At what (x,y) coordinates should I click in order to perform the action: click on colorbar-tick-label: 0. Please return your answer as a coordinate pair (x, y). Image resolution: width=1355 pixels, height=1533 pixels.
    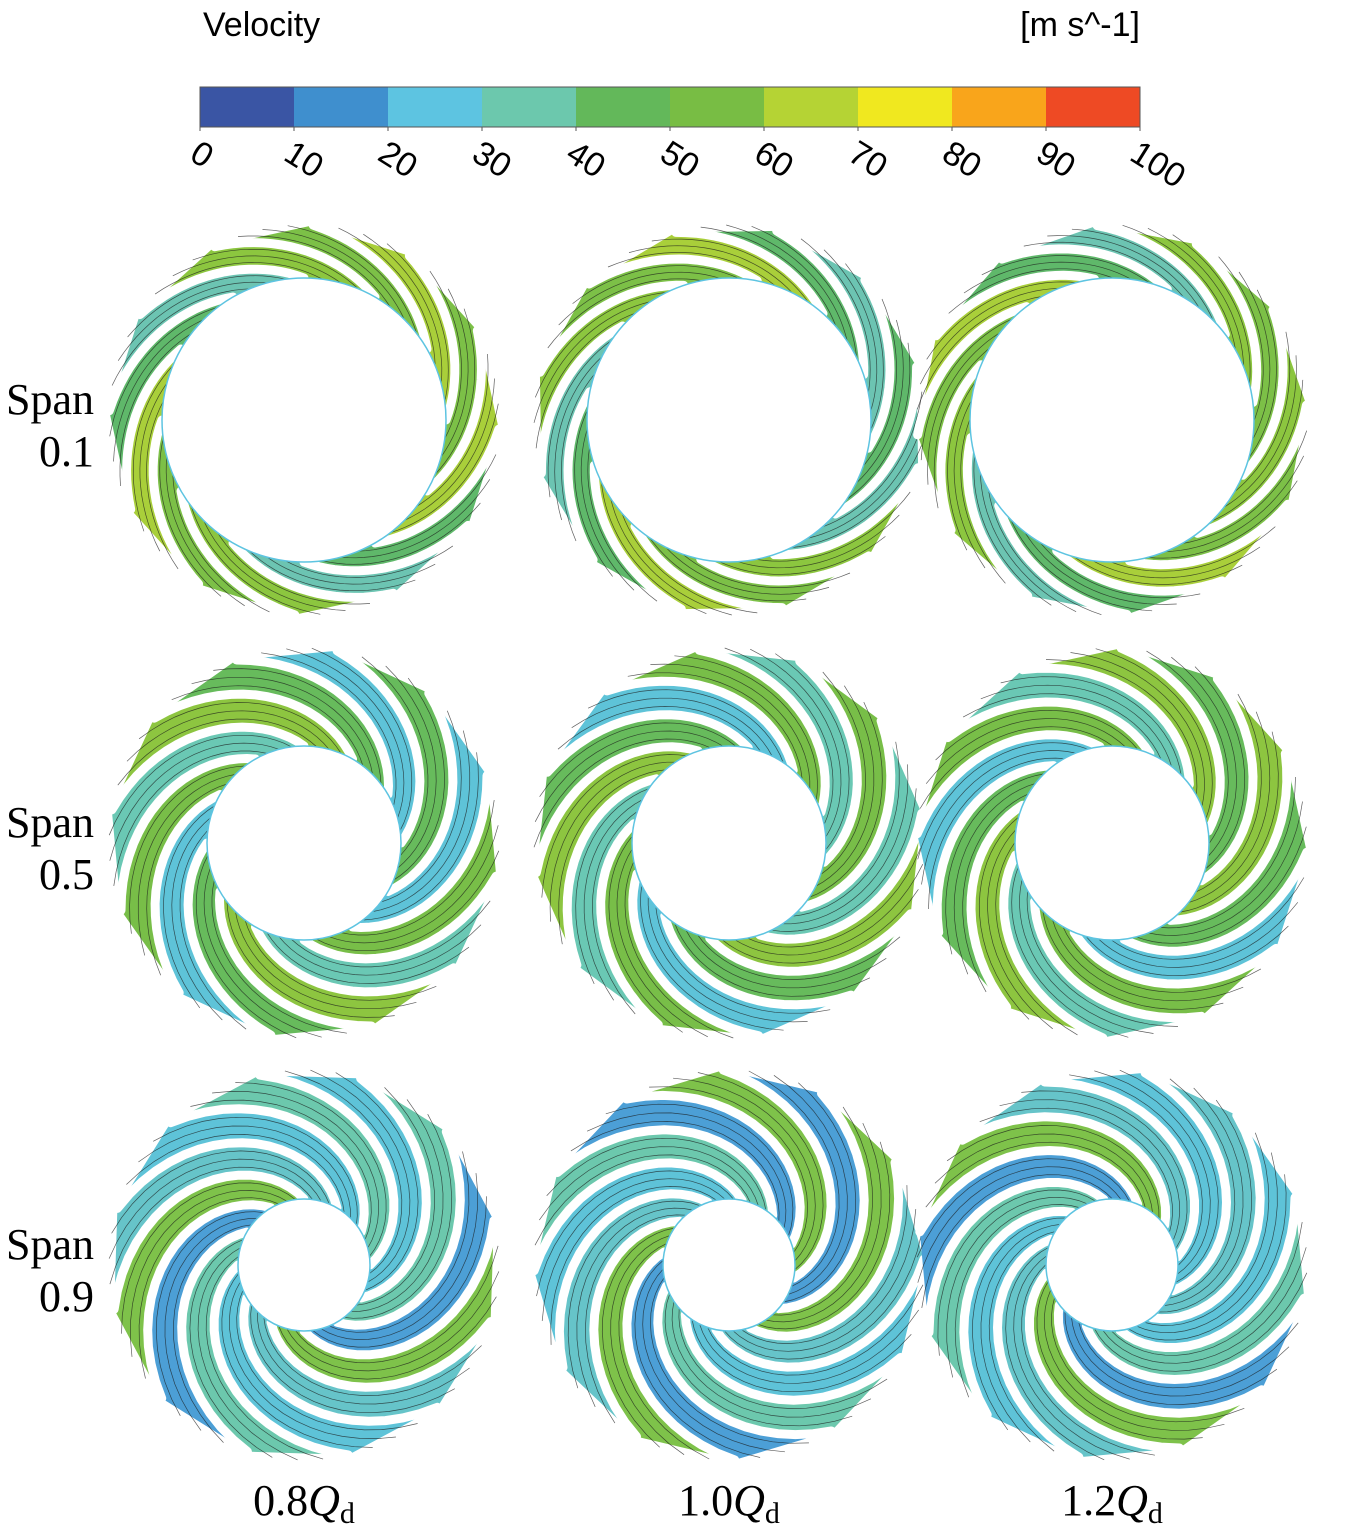
    Looking at the image, I should click on (202, 155).